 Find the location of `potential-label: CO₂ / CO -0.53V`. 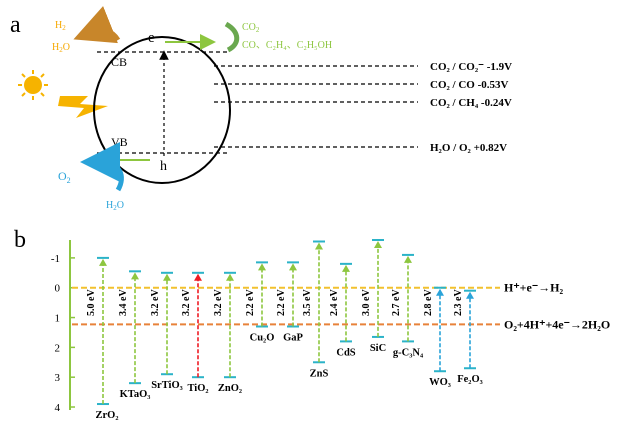

potential-label: CO₂ / CO -0.53V is located at coordinates (469, 85).